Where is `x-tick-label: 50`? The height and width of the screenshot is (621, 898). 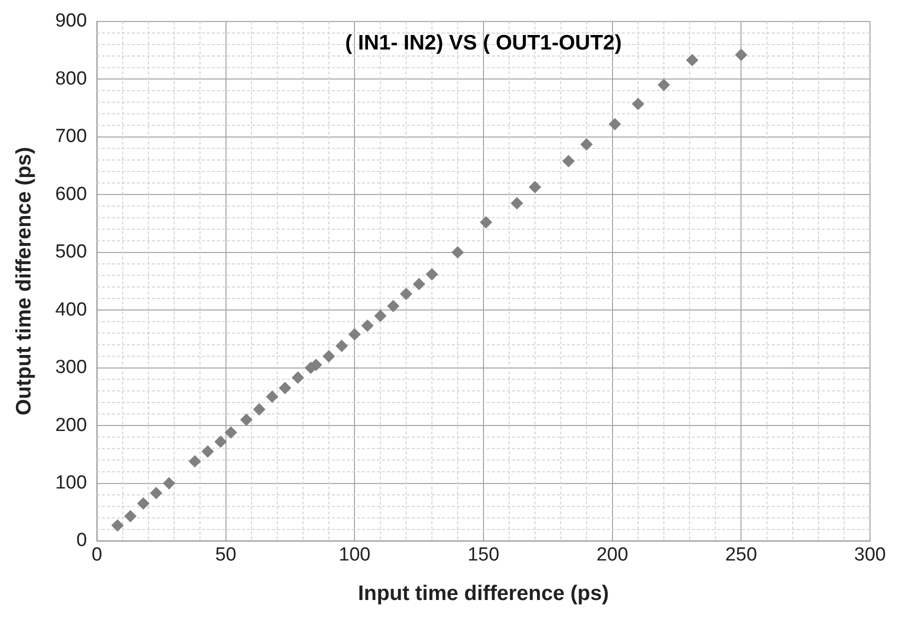
x-tick-label: 50 is located at coordinates (225, 555).